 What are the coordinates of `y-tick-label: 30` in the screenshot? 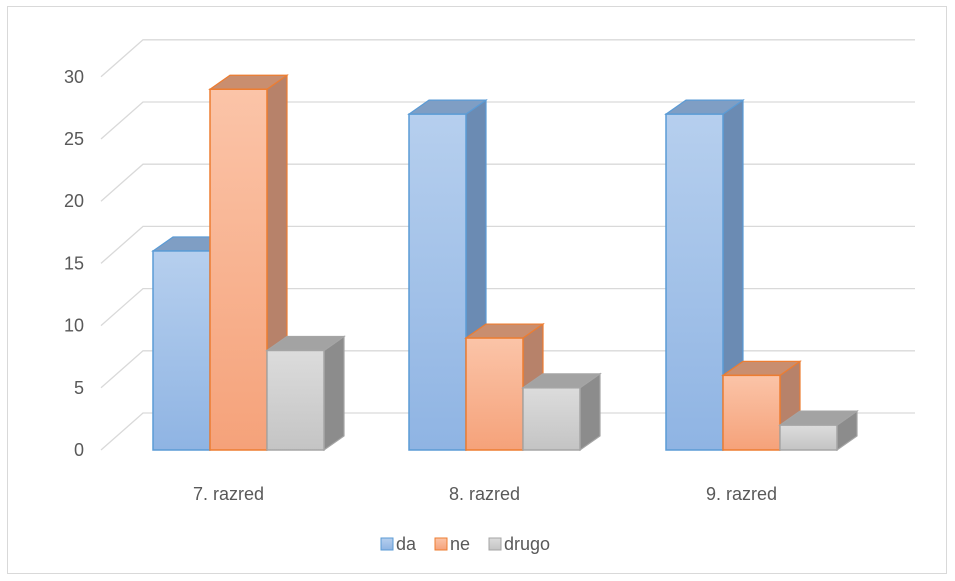 It's located at (74, 77).